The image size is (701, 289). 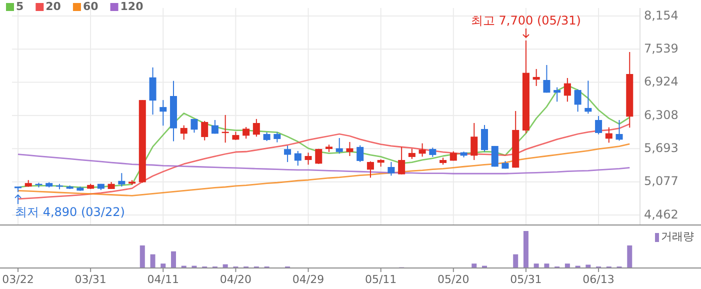 I want to click on y-tick-label: 7,539, so click(x=661, y=48).